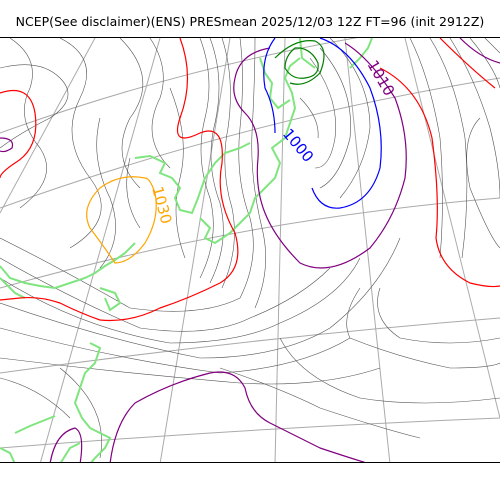  I want to click on contour-label-1030: 1030, so click(161, 205).